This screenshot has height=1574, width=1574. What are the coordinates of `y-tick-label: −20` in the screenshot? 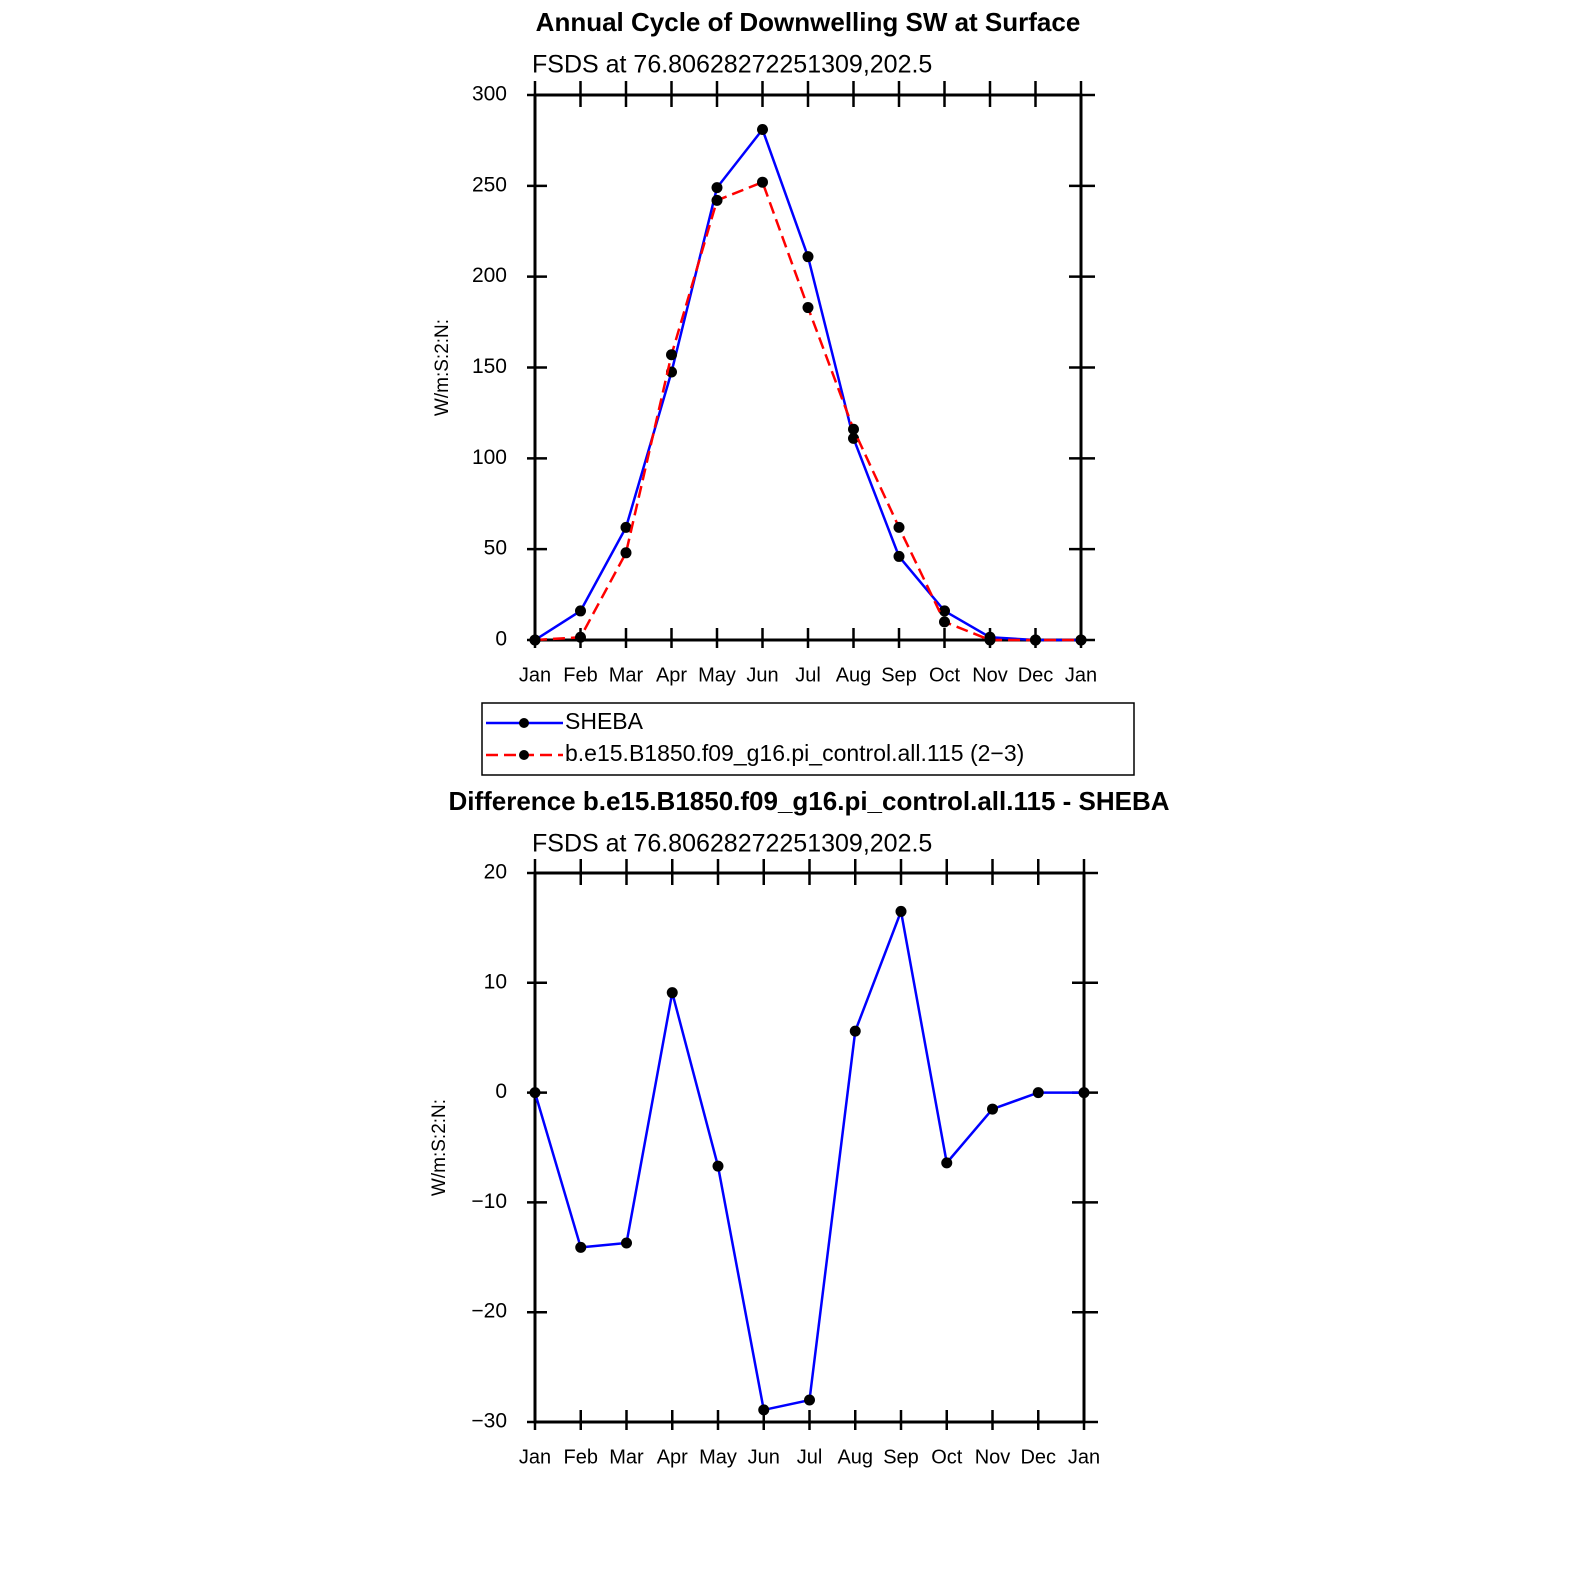 It's located at (489, 1311).